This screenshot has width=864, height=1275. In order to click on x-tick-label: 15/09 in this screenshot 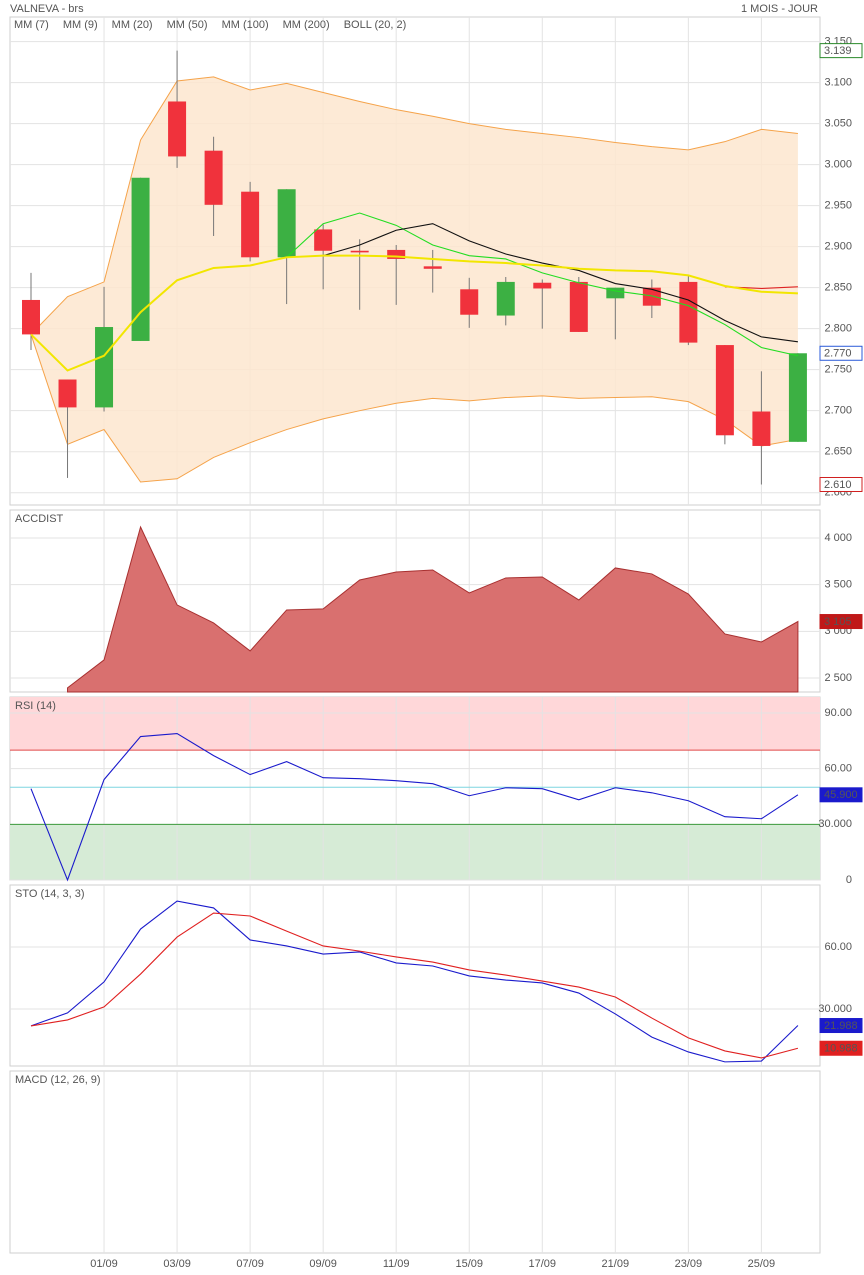, I will do `click(469, 1264)`.